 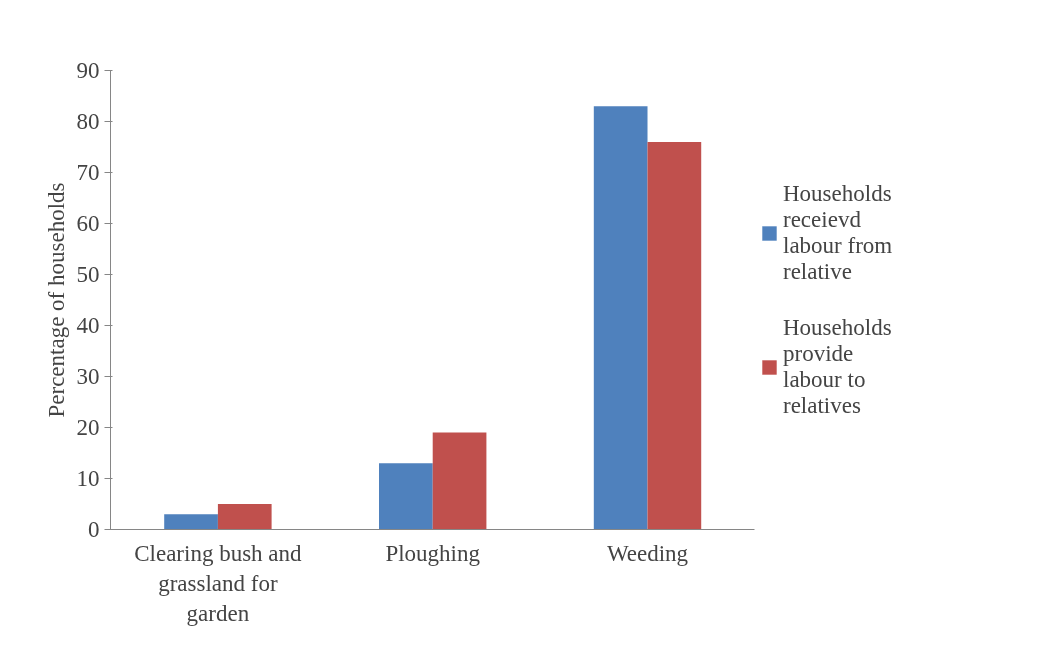 What do you see at coordinates (88, 478) in the screenshot?
I see `y-tick-label: 10` at bounding box center [88, 478].